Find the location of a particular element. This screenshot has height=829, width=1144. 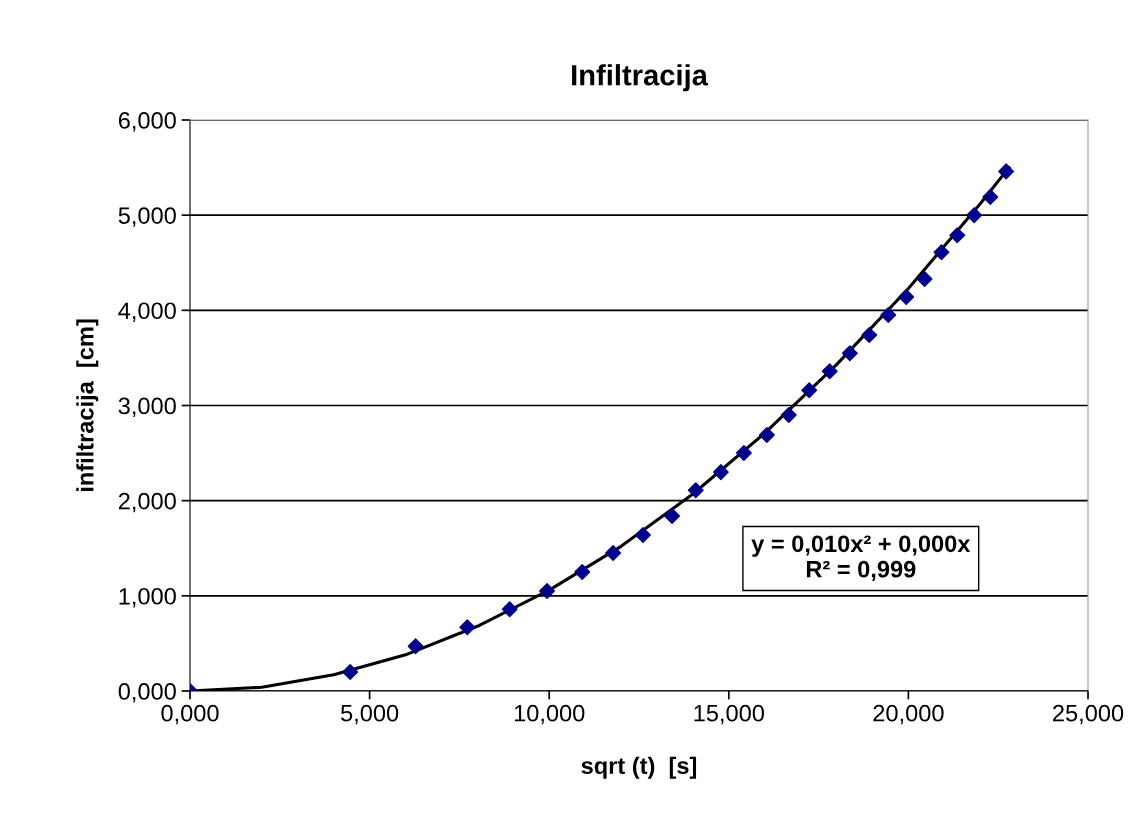

chart-title: Infiltracija is located at coordinates (640, 78).